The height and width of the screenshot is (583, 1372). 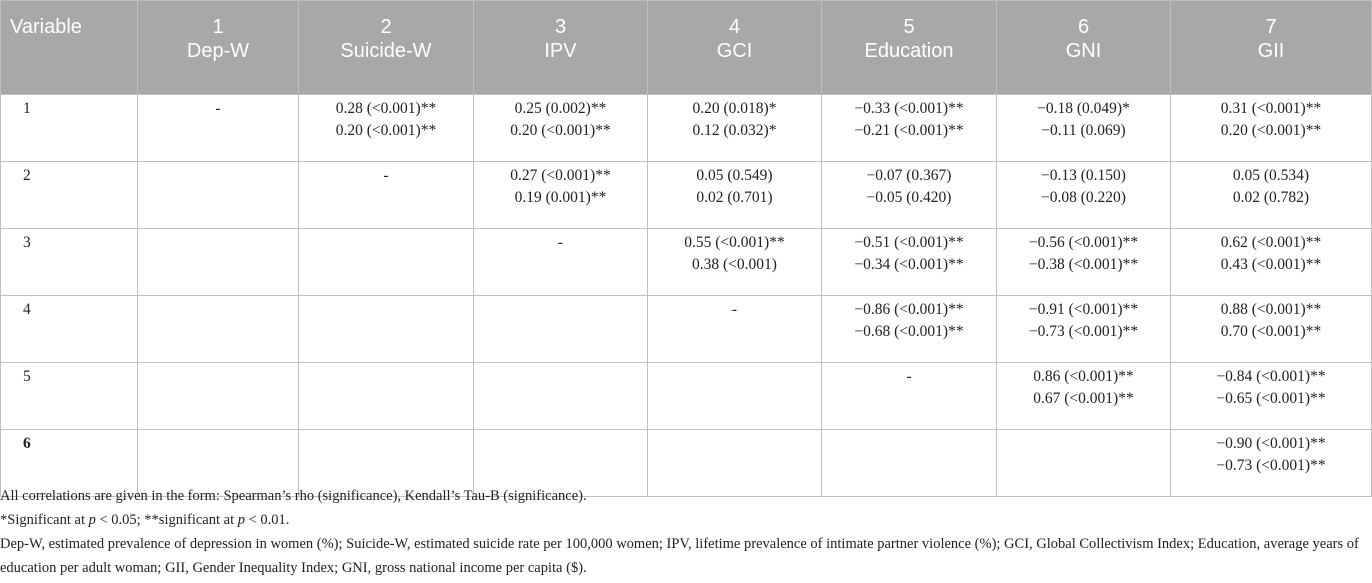 I want to click on column-header: 4 GCI, so click(x=734, y=47).